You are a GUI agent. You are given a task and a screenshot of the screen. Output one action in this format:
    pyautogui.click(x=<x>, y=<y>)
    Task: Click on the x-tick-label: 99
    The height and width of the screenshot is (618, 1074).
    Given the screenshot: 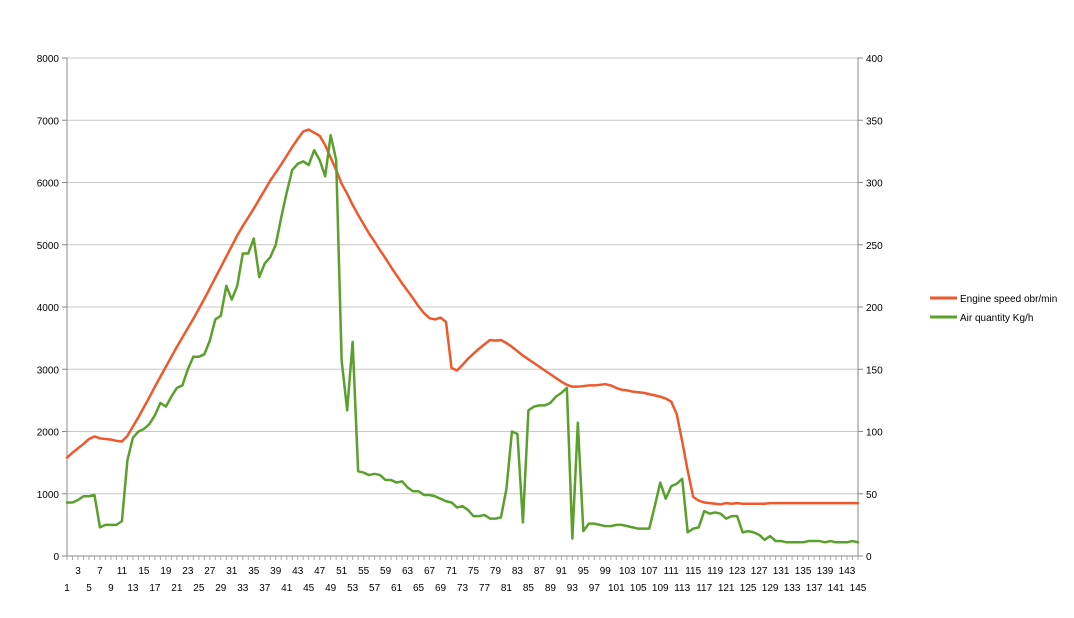 What is the action you would take?
    pyautogui.click(x=606, y=571)
    